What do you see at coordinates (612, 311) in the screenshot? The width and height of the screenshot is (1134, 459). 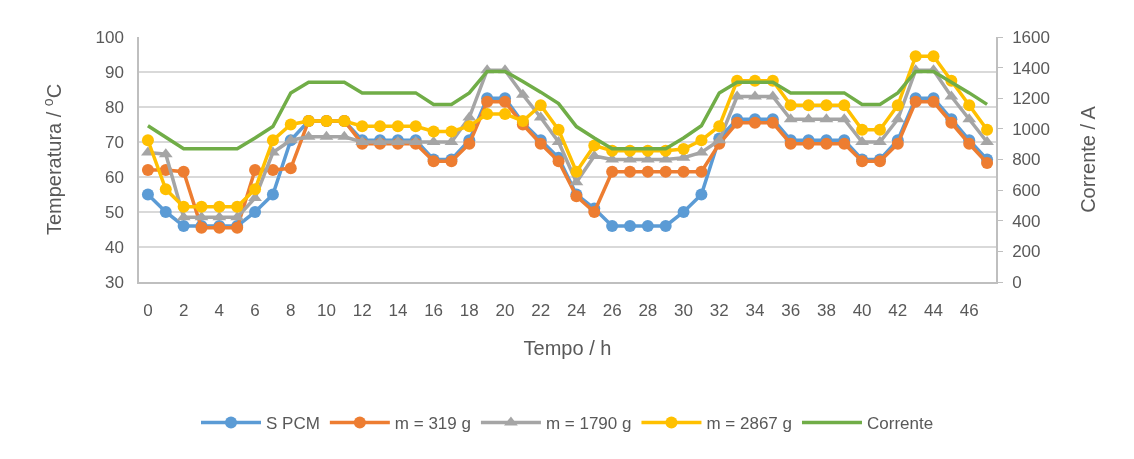 I see `x-tick-label: 26` at bounding box center [612, 311].